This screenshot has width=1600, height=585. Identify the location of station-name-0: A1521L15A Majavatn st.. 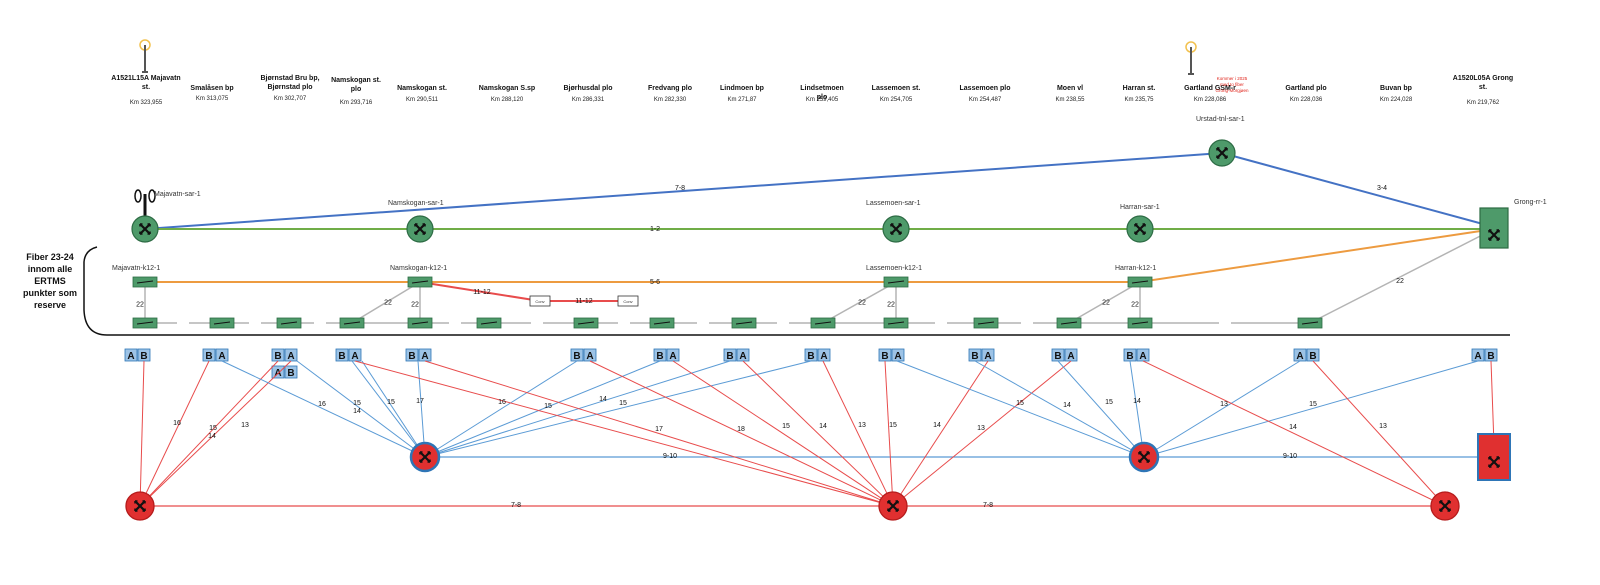
(145, 83).